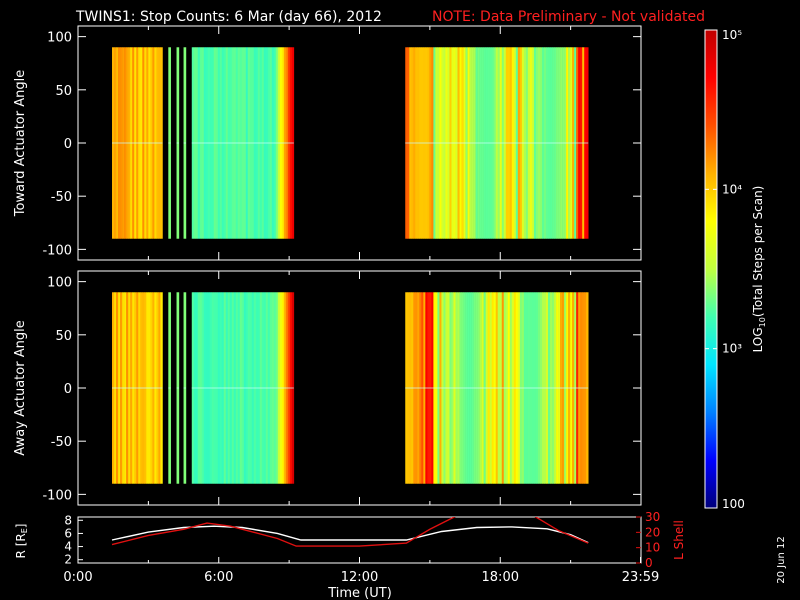  Describe the element at coordinates (59, 283) in the screenshot. I see `ytick-label: 100` at that location.